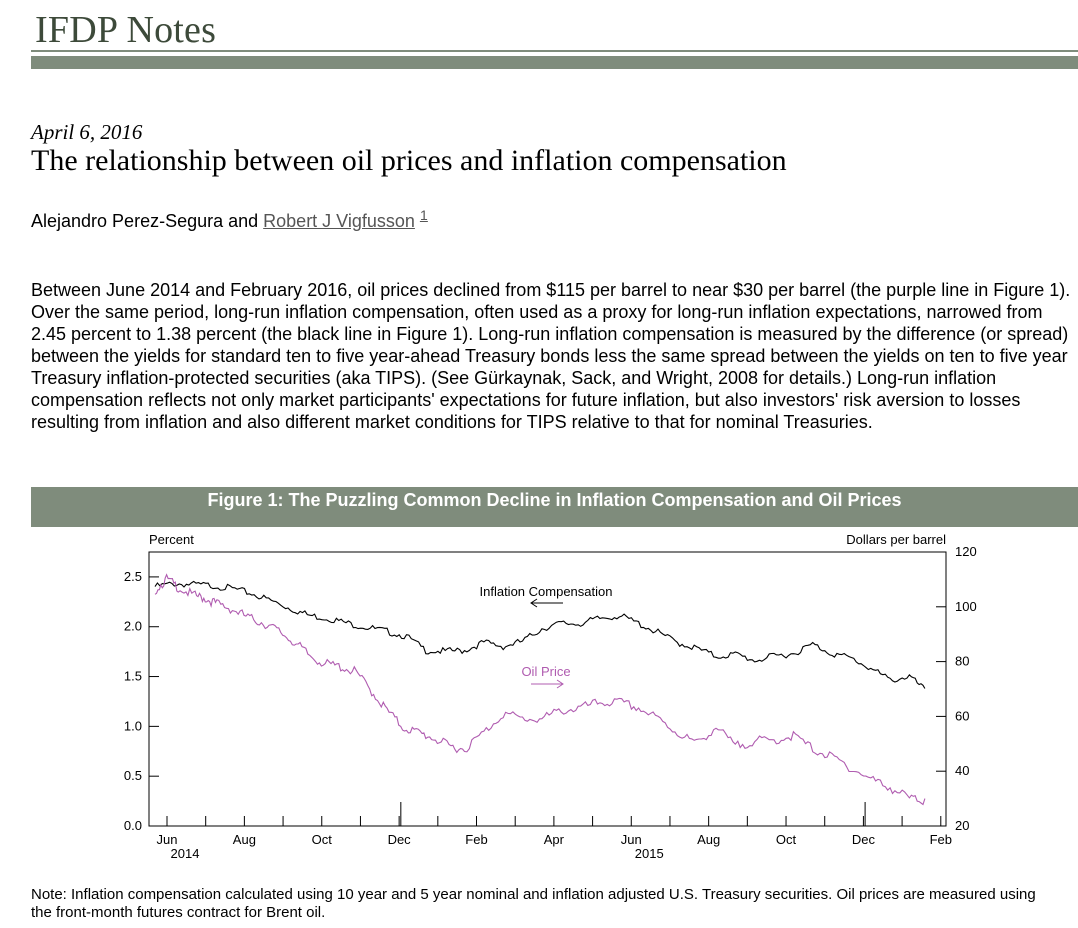 This screenshot has height=928, width=1078. Describe the element at coordinates (962, 661) in the screenshot. I see `right-tick-label: 80` at that location.